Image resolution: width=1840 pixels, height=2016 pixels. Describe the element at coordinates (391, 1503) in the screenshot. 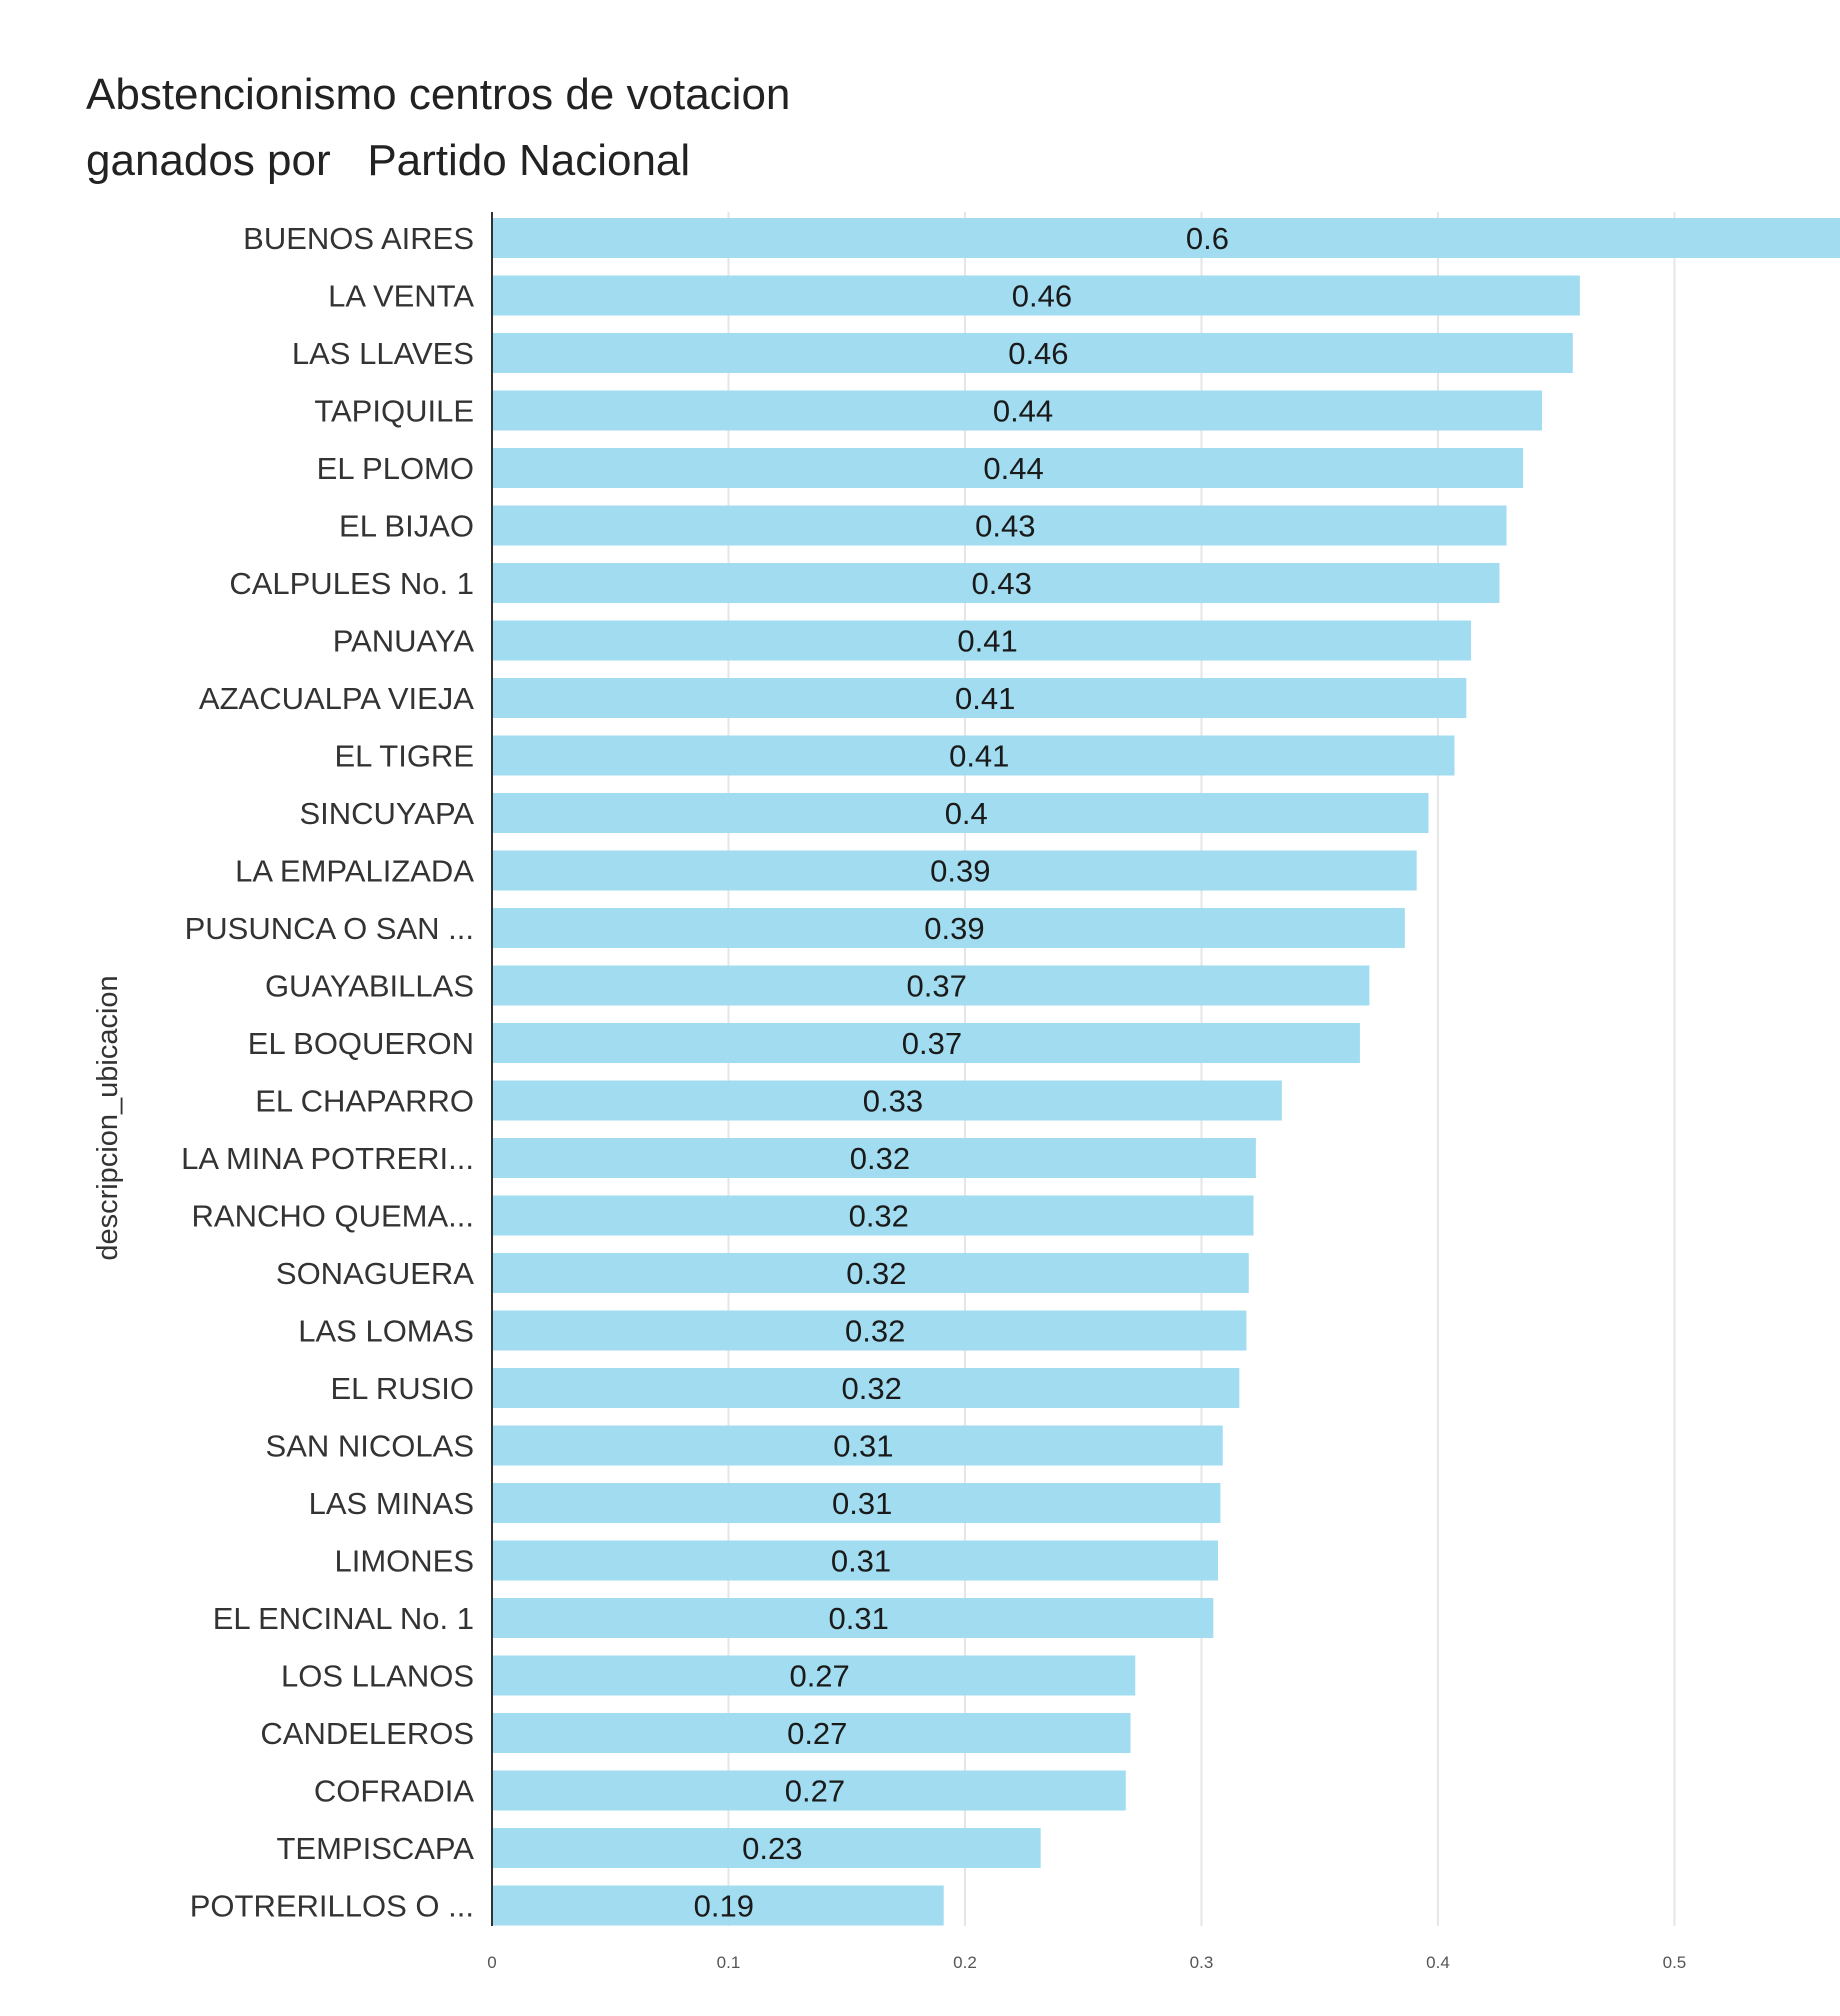

I see `category-label: LAS MINAS` at that location.